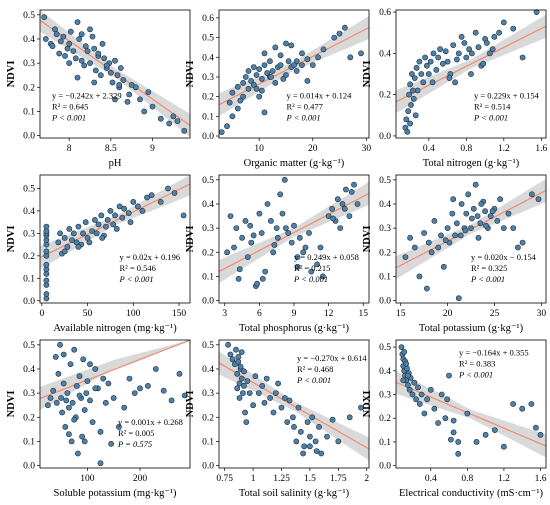 This screenshot has width=550, height=505. What do you see at coordinates (11, 404) in the screenshot?
I see `y-axis-label: NDVI` at bounding box center [11, 404].